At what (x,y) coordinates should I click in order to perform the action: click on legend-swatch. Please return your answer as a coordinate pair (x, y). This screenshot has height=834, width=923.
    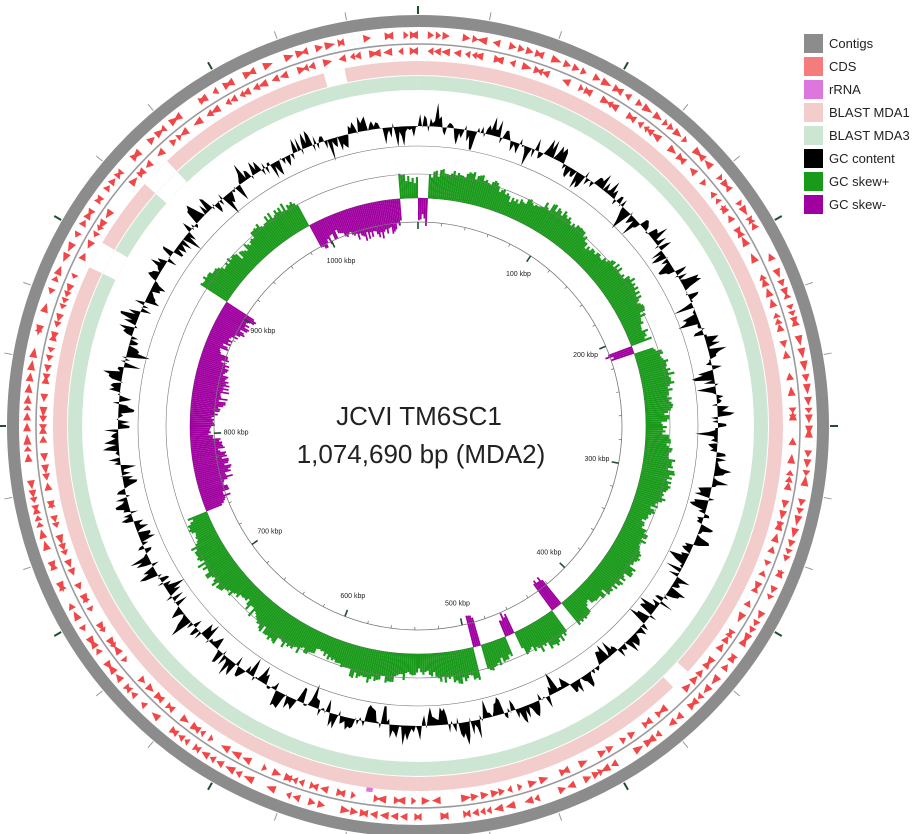
    Looking at the image, I should click on (813, 89).